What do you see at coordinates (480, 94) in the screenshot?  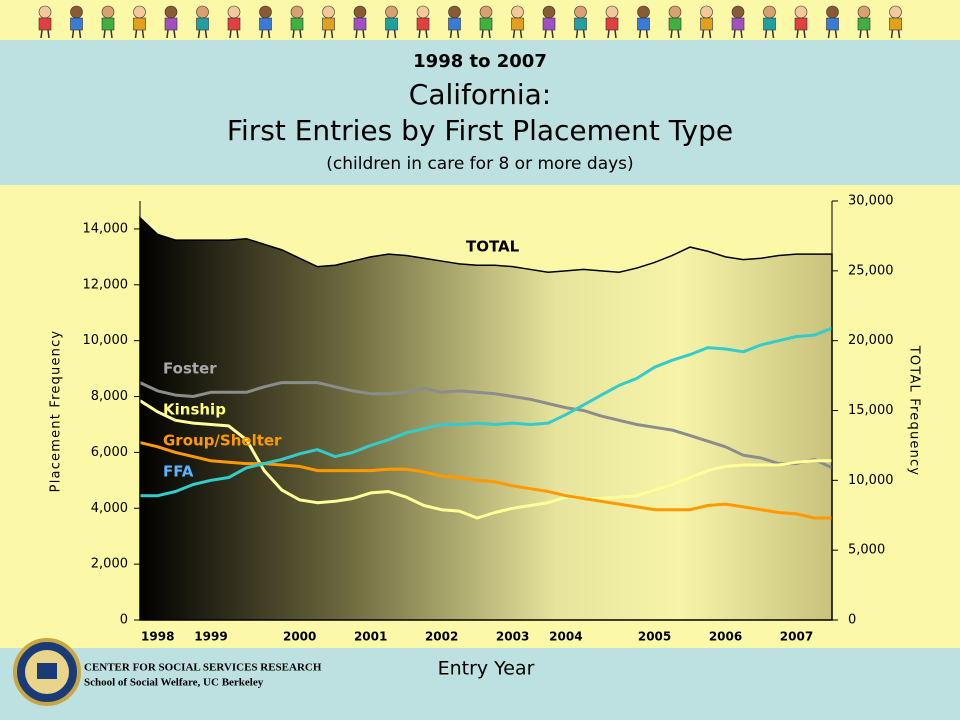 I see `title: California:` at bounding box center [480, 94].